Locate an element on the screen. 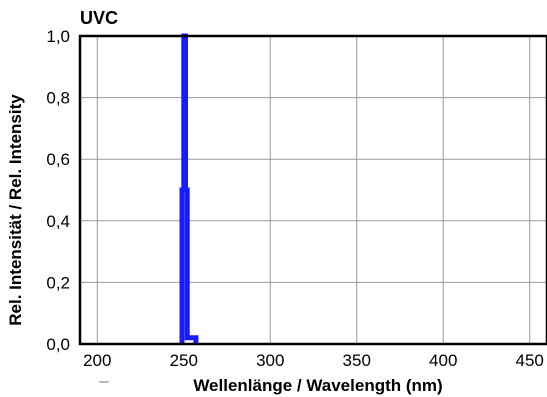 The image size is (547, 397). x-tick-labels: 200 250 300 350 400 450 is located at coordinates (313, 360).